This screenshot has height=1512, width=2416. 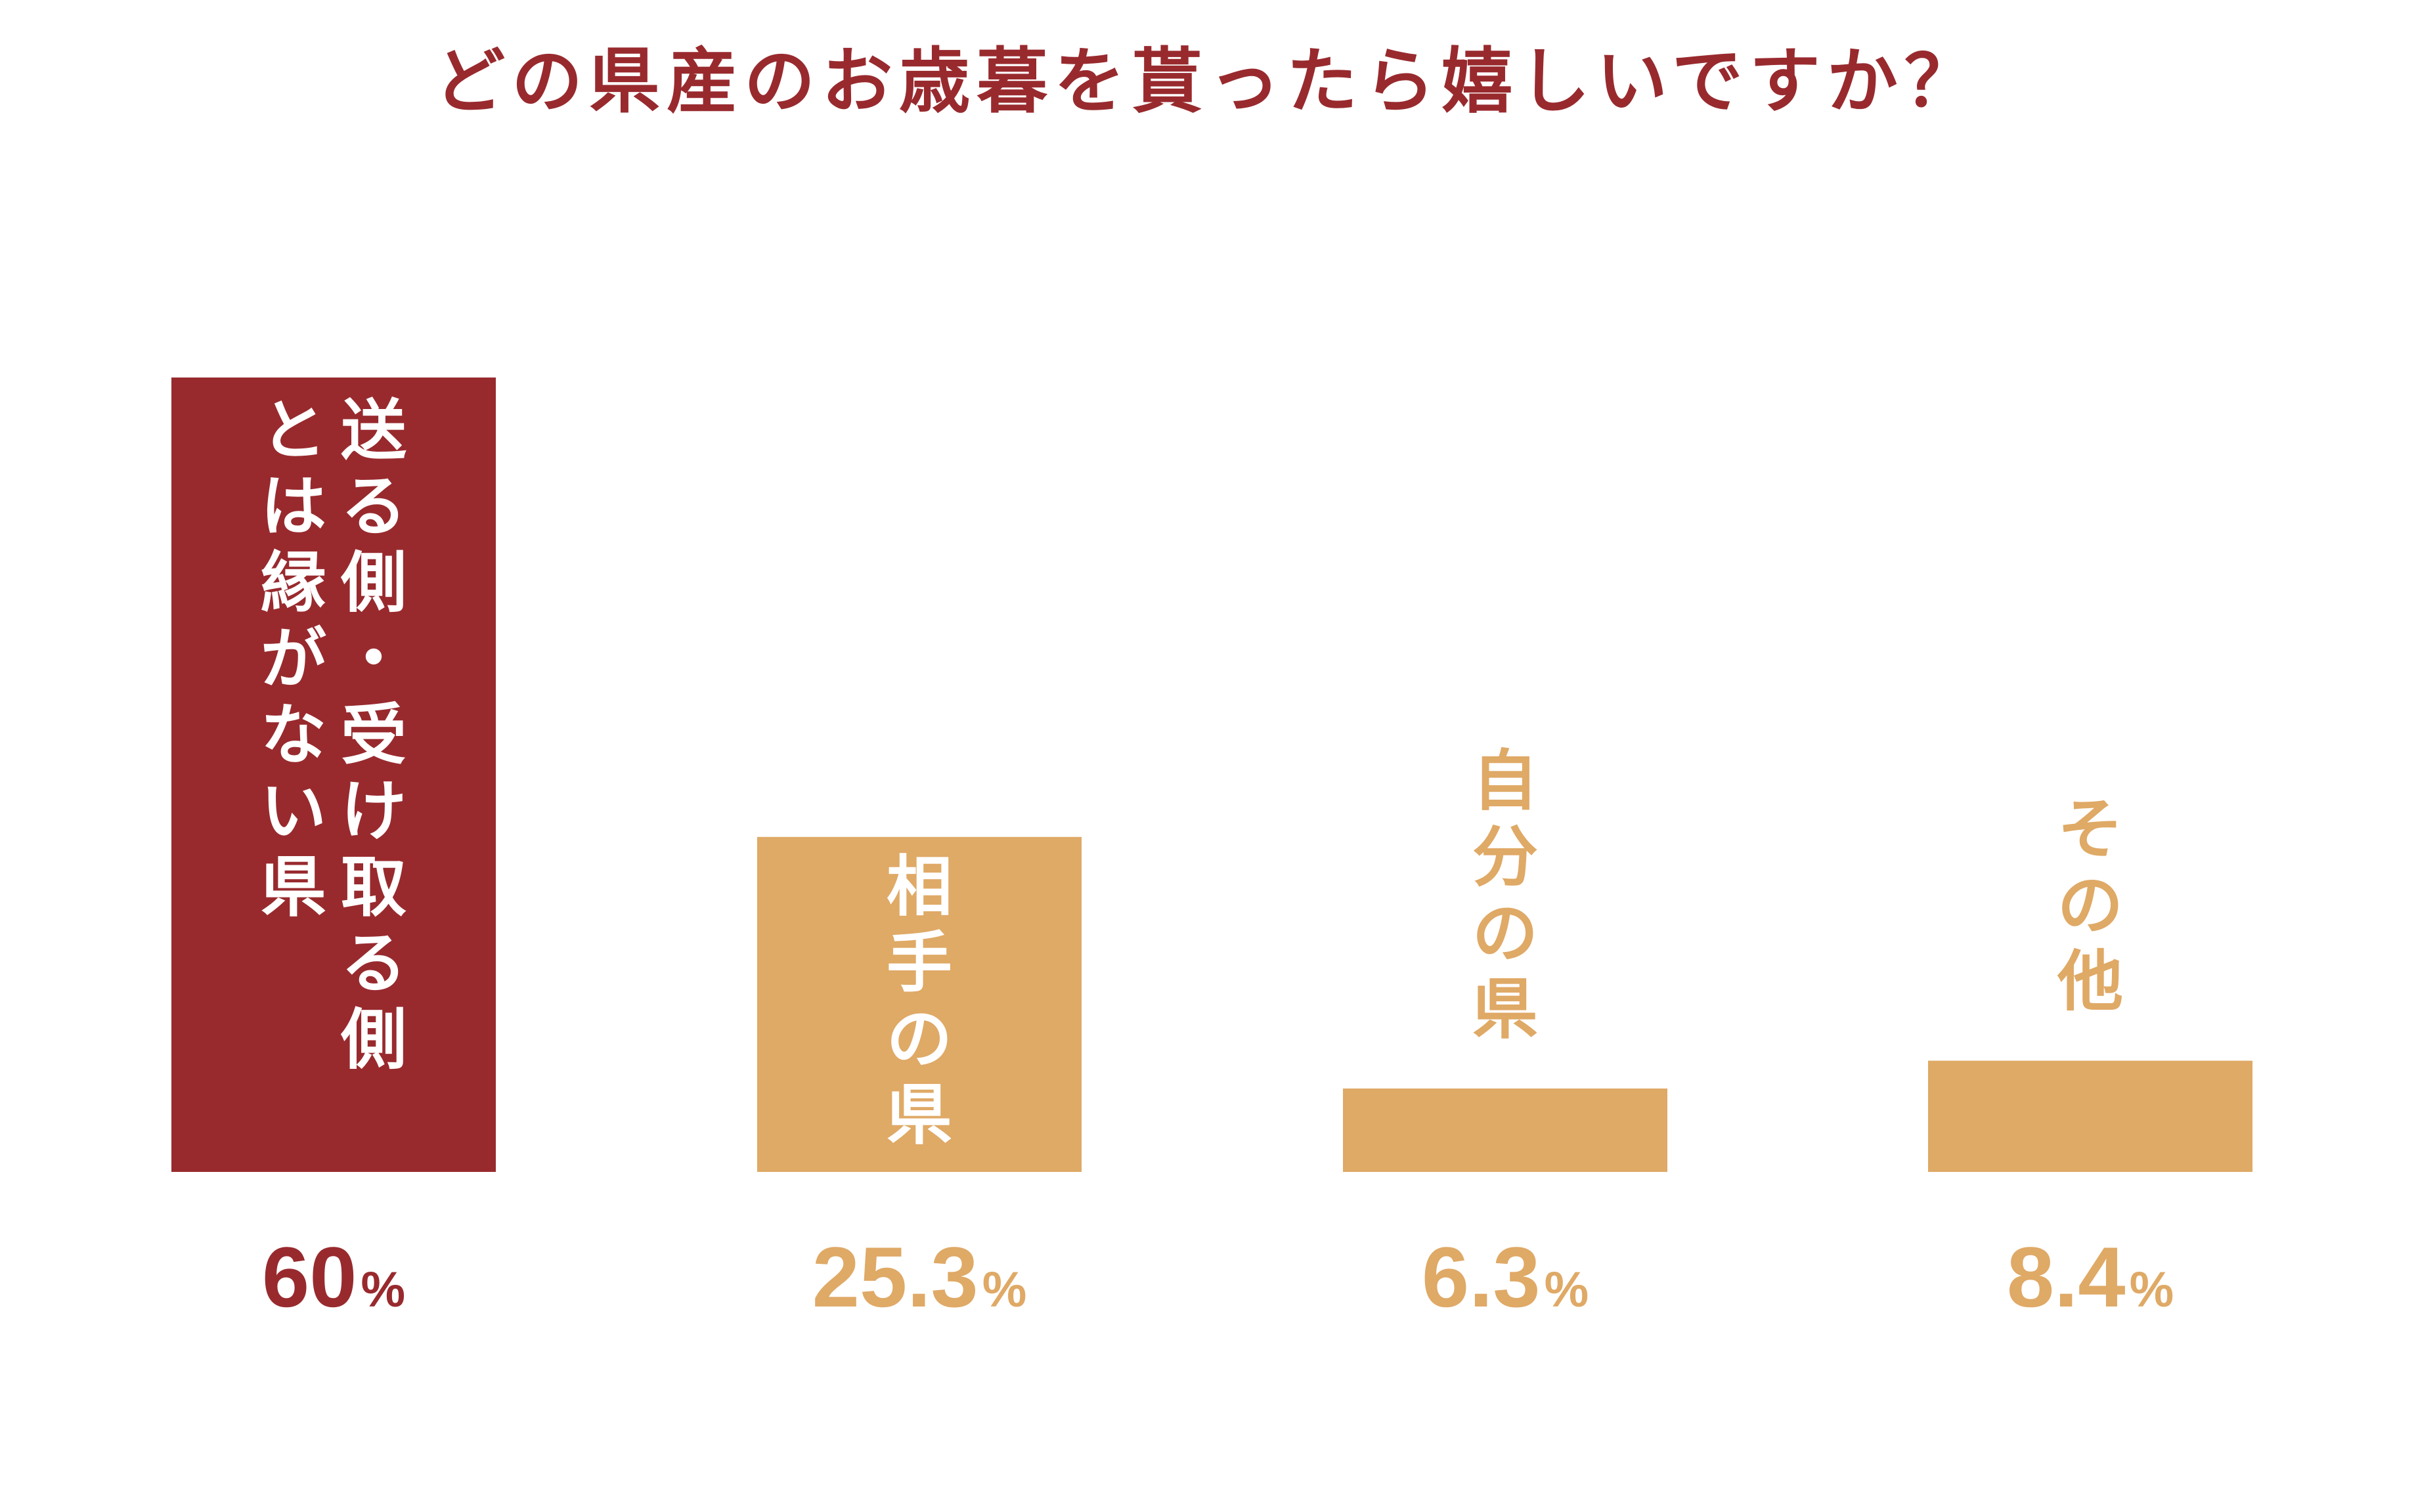 What do you see at coordinates (373, 887) in the screenshot?
I see `category-label-char: 取` at bounding box center [373, 887].